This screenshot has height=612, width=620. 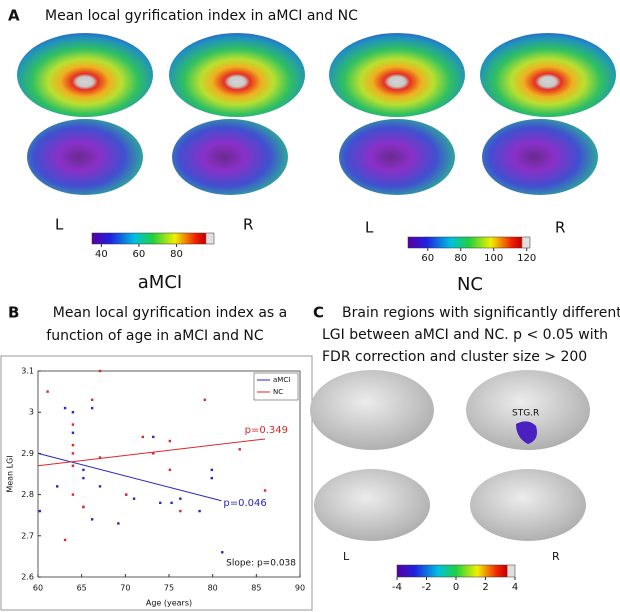 What do you see at coordinates (170, 313) in the screenshot?
I see `panel-title: Mean local gyrification index as a` at bounding box center [170, 313].